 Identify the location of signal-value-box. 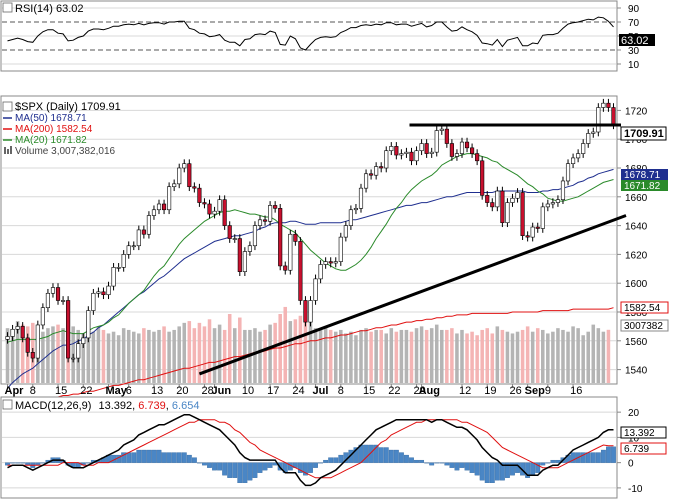
(643, 448).